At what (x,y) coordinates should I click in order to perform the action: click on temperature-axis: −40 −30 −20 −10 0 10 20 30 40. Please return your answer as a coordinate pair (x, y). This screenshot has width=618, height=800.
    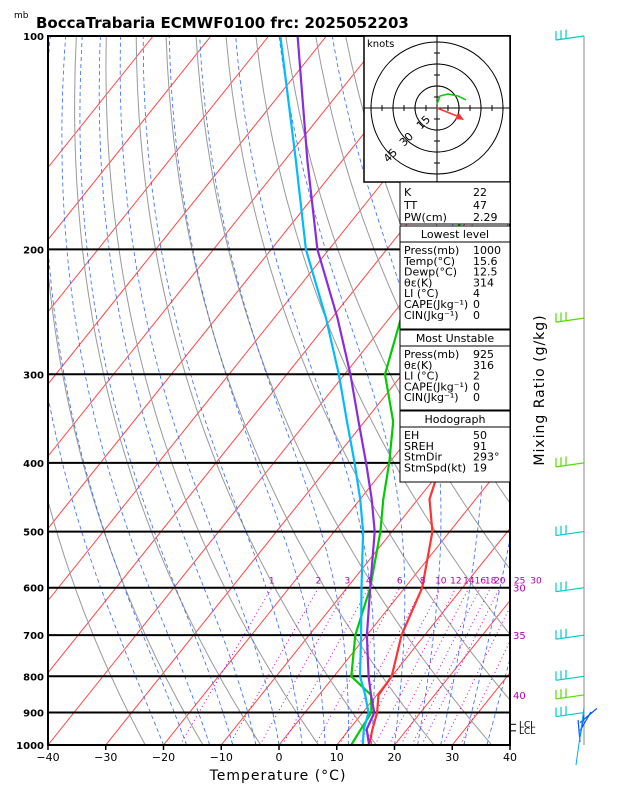
    Looking at the image, I should click on (276, 754).